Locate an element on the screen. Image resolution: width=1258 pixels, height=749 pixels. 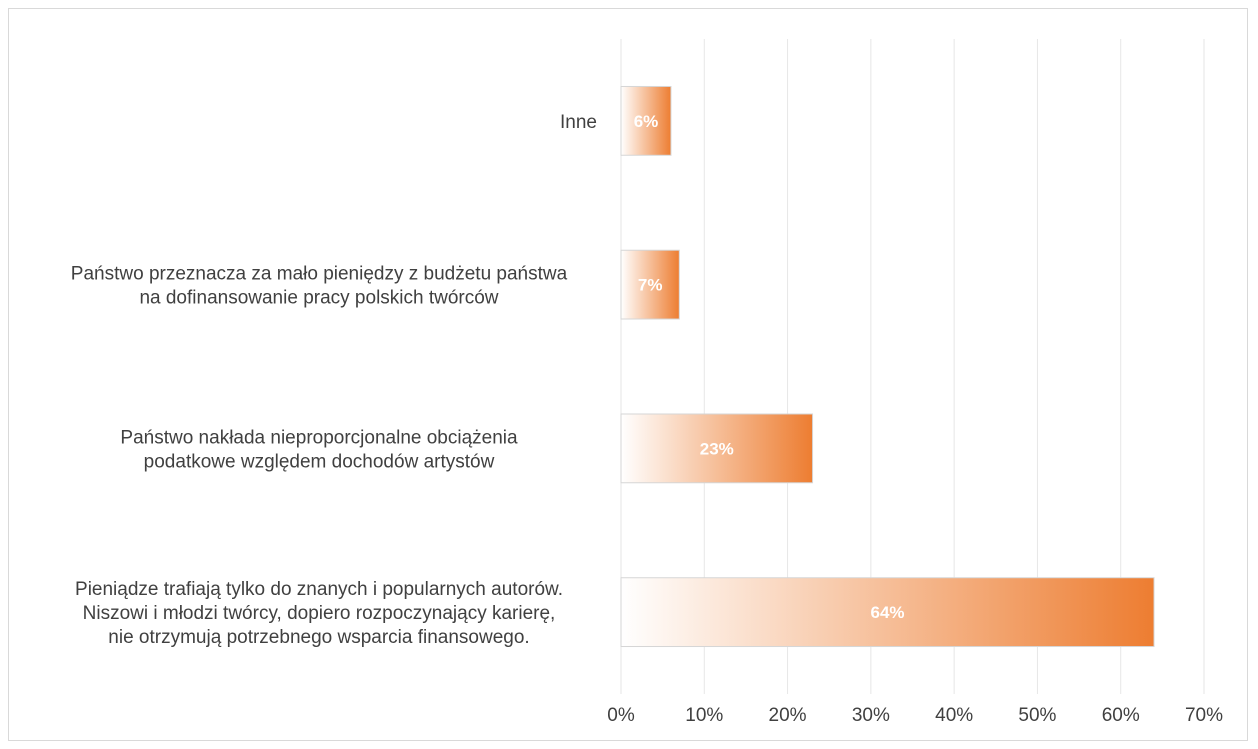
x-tick-label: 60% is located at coordinates (1121, 715).